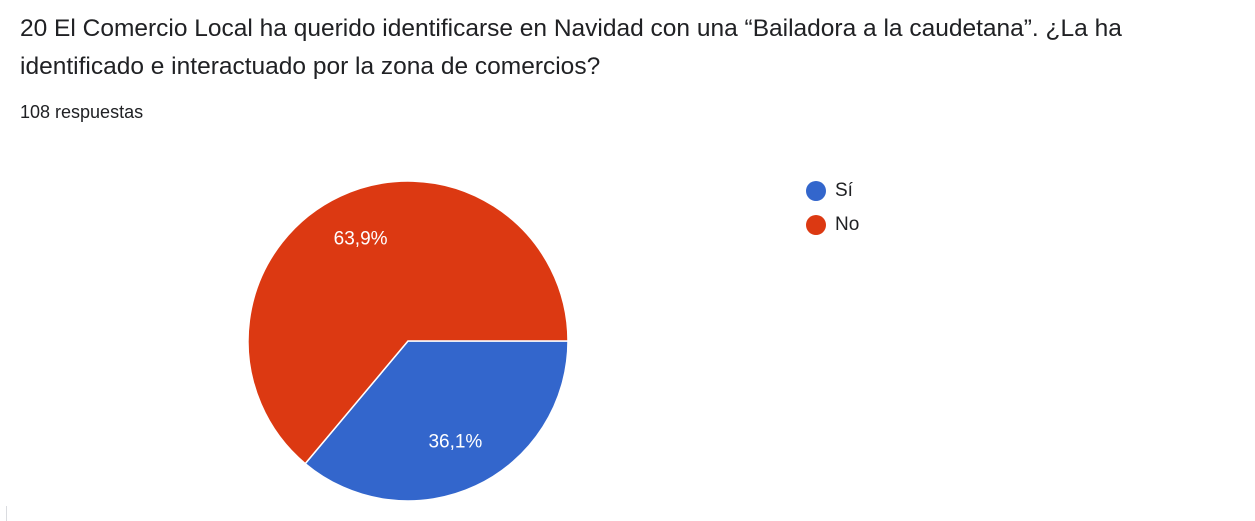 The height and width of the screenshot is (521, 1255). I want to click on legend-label: Sí, so click(844, 190).